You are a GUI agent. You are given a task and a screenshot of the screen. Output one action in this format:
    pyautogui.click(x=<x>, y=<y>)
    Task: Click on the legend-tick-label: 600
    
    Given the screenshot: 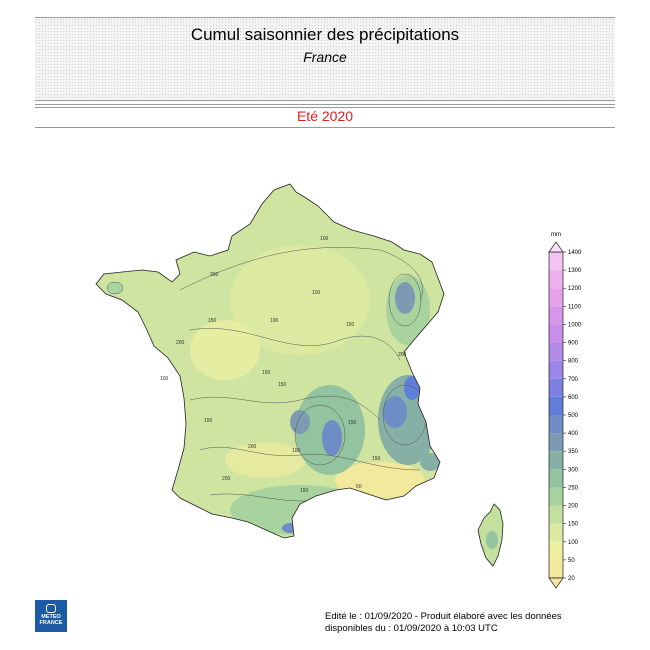 What is the action you would take?
    pyautogui.click(x=573, y=398)
    